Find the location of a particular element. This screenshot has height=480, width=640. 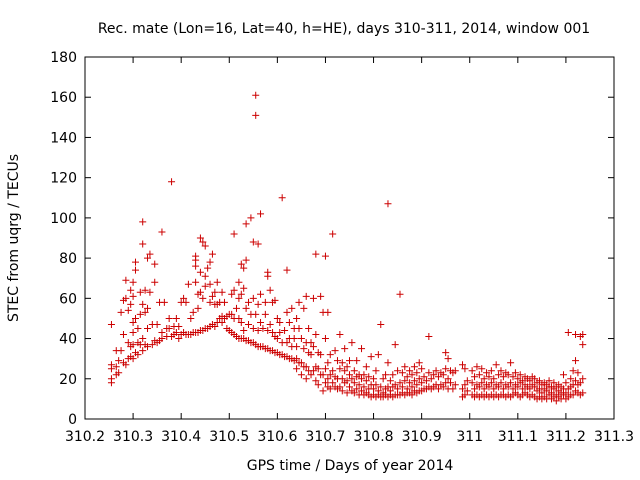

y-tick-label: 160 is located at coordinates (63, 98).